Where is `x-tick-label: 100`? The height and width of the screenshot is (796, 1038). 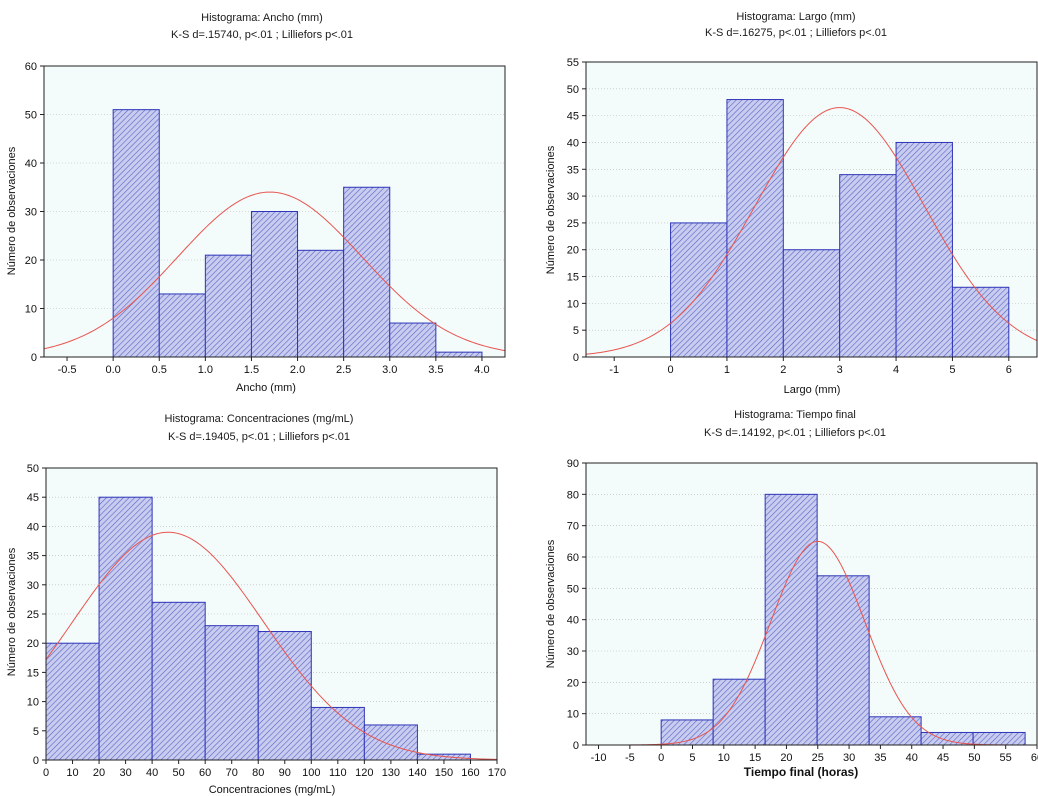 x-tick-label: 100 is located at coordinates (311, 773).